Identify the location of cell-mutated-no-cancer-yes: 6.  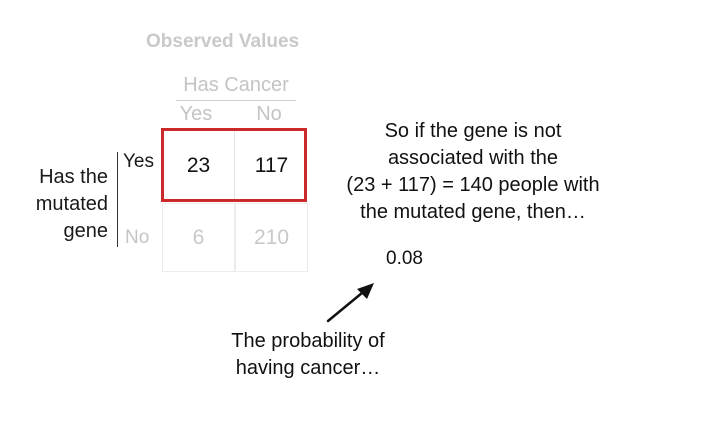
(198, 237).